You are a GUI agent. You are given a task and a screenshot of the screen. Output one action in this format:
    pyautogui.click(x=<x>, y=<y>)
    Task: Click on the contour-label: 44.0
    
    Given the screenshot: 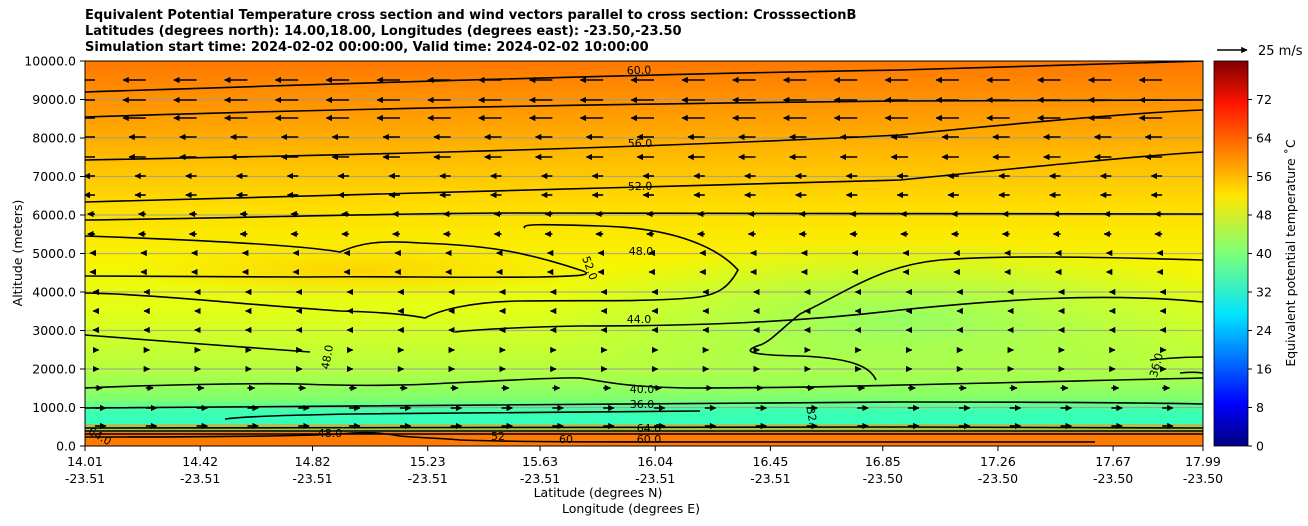 What is the action you would take?
    pyautogui.click(x=639, y=319)
    